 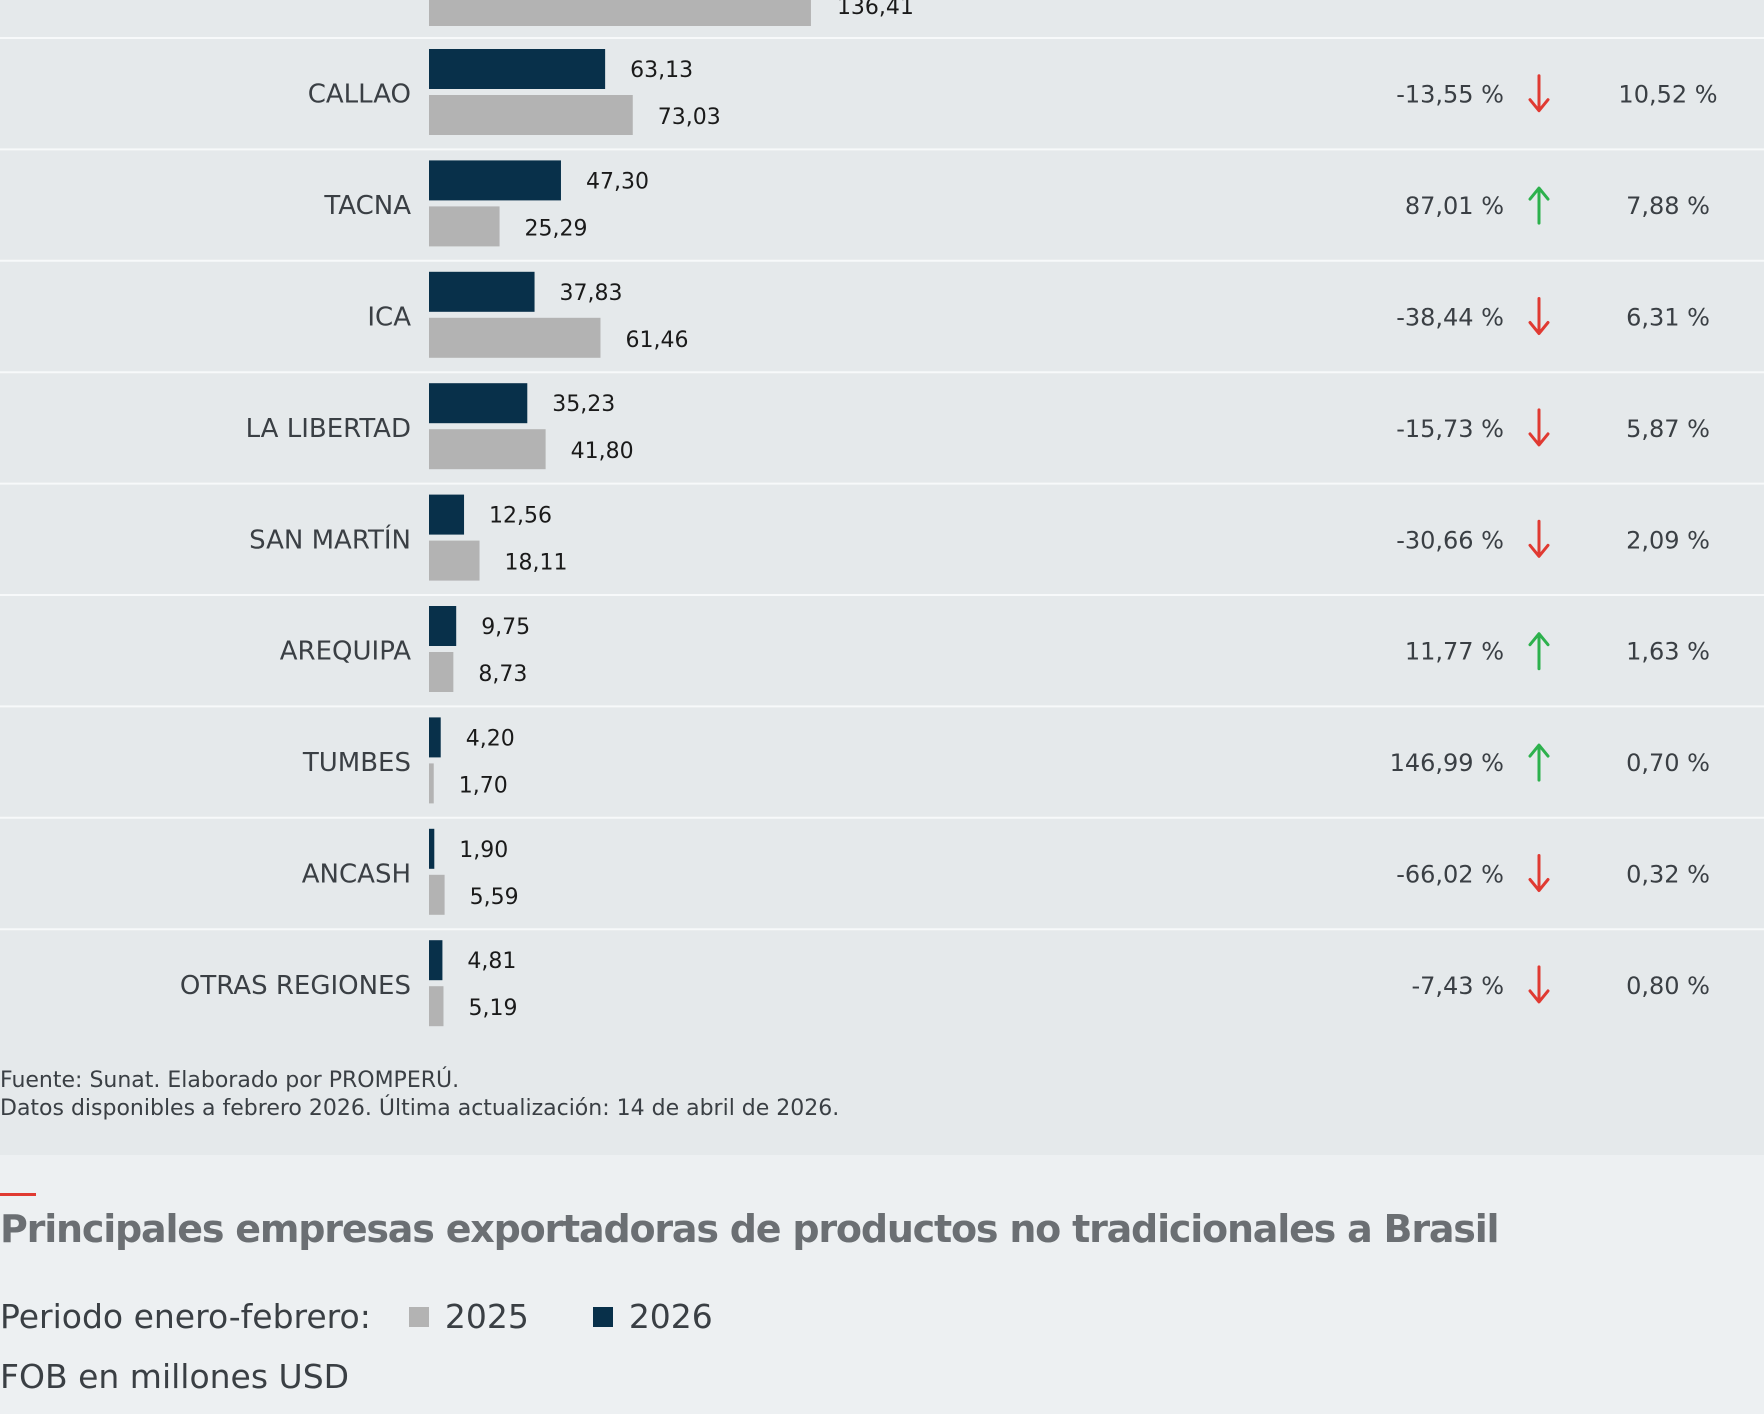 What do you see at coordinates (175, 1376) in the screenshot?
I see `unit-label: FOB en millones USD` at bounding box center [175, 1376].